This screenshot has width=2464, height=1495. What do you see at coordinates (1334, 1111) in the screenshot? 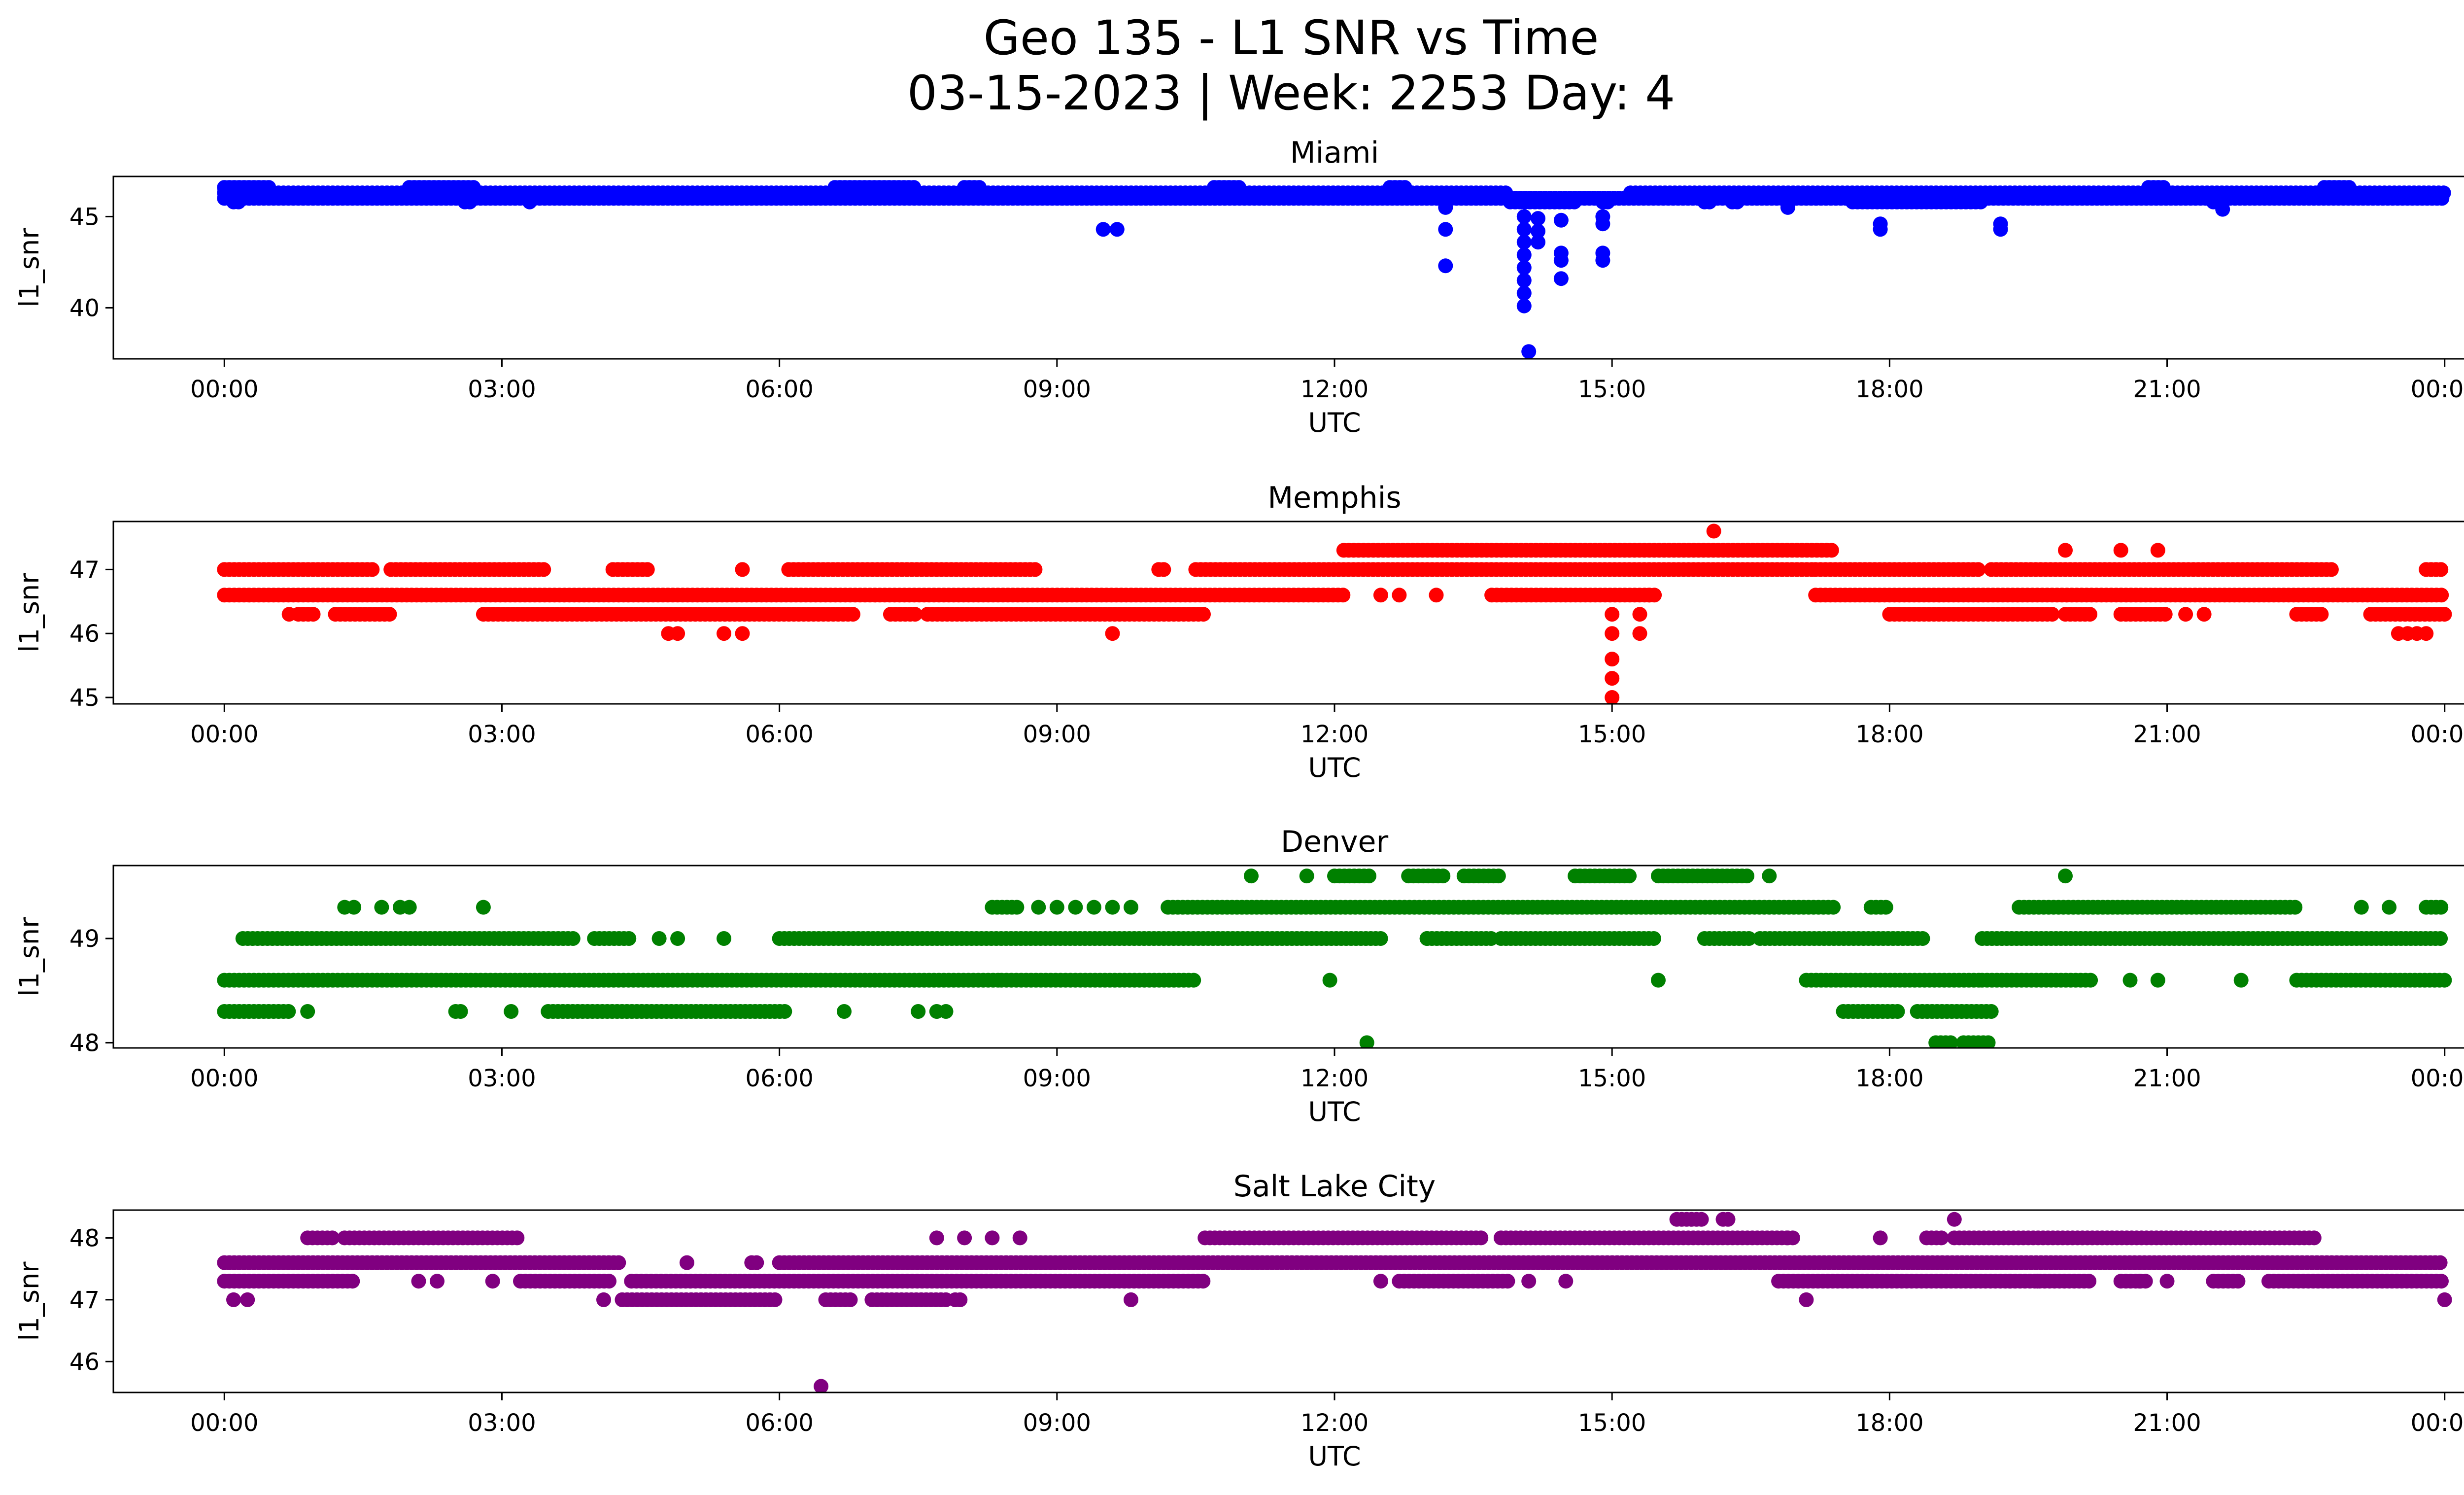
I see `x-axis-label: UTC` at bounding box center [1334, 1111].